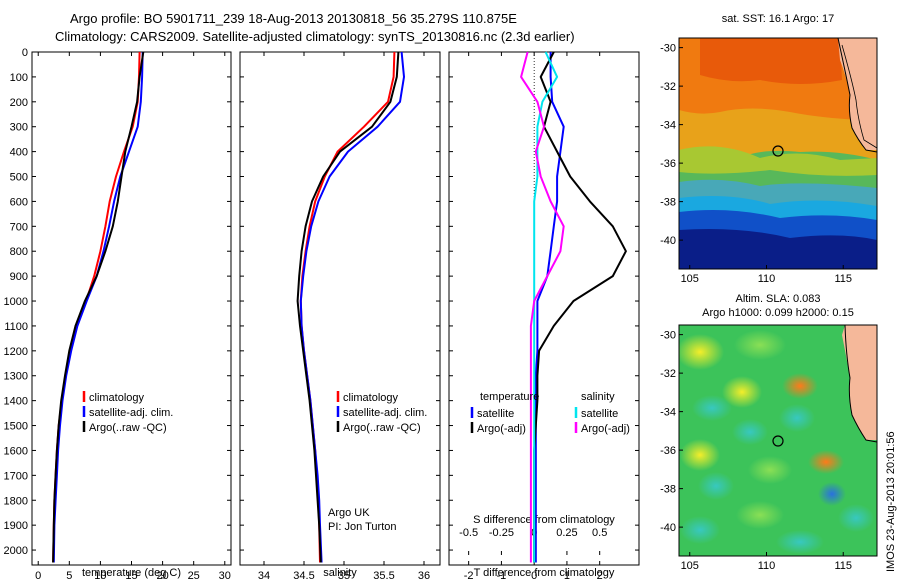 This screenshot has width=900, height=580. I want to click on x-tick-label: 15, so click(131, 575).